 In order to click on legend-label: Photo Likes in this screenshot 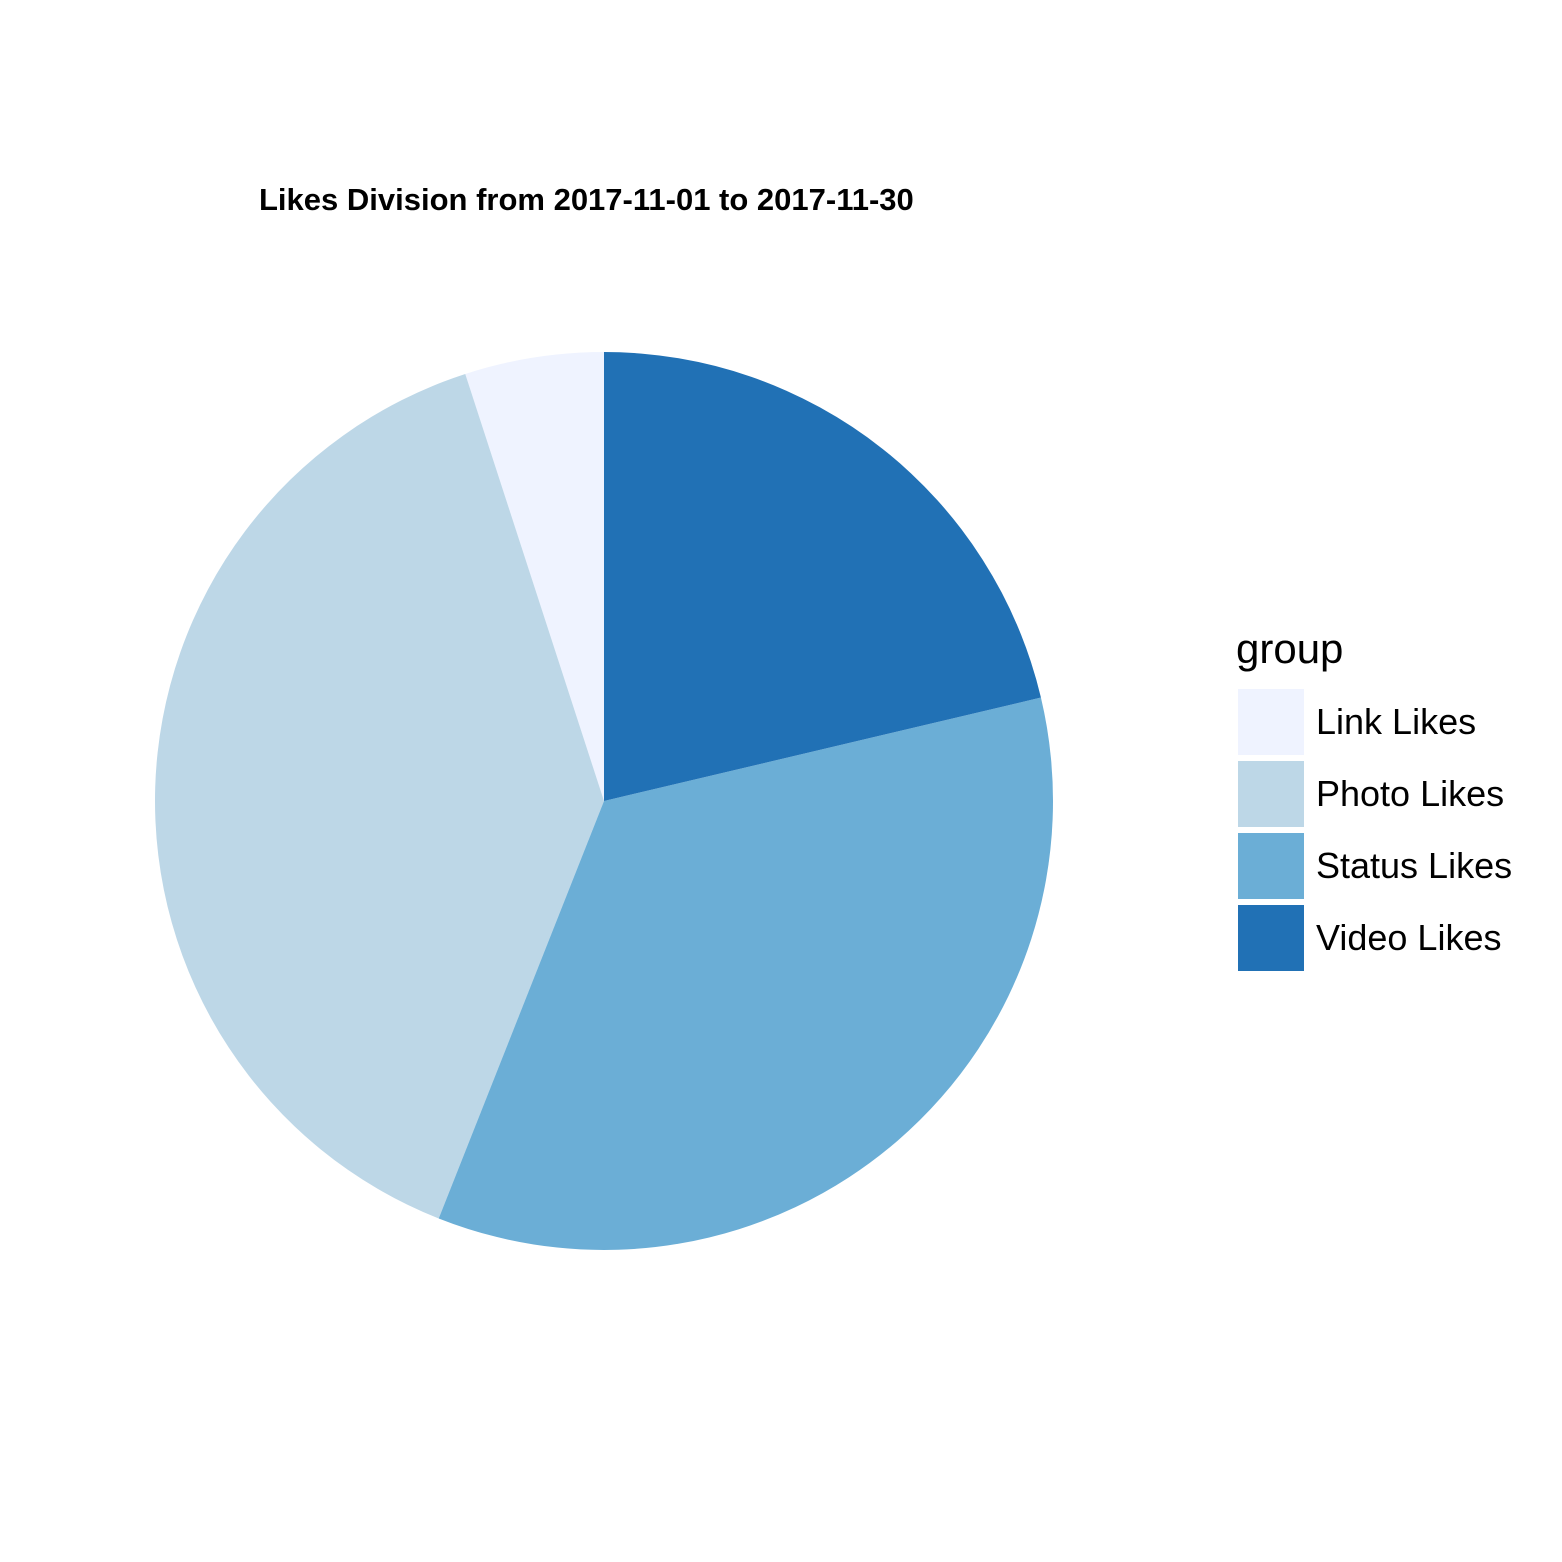, I will do `click(1410, 793)`.